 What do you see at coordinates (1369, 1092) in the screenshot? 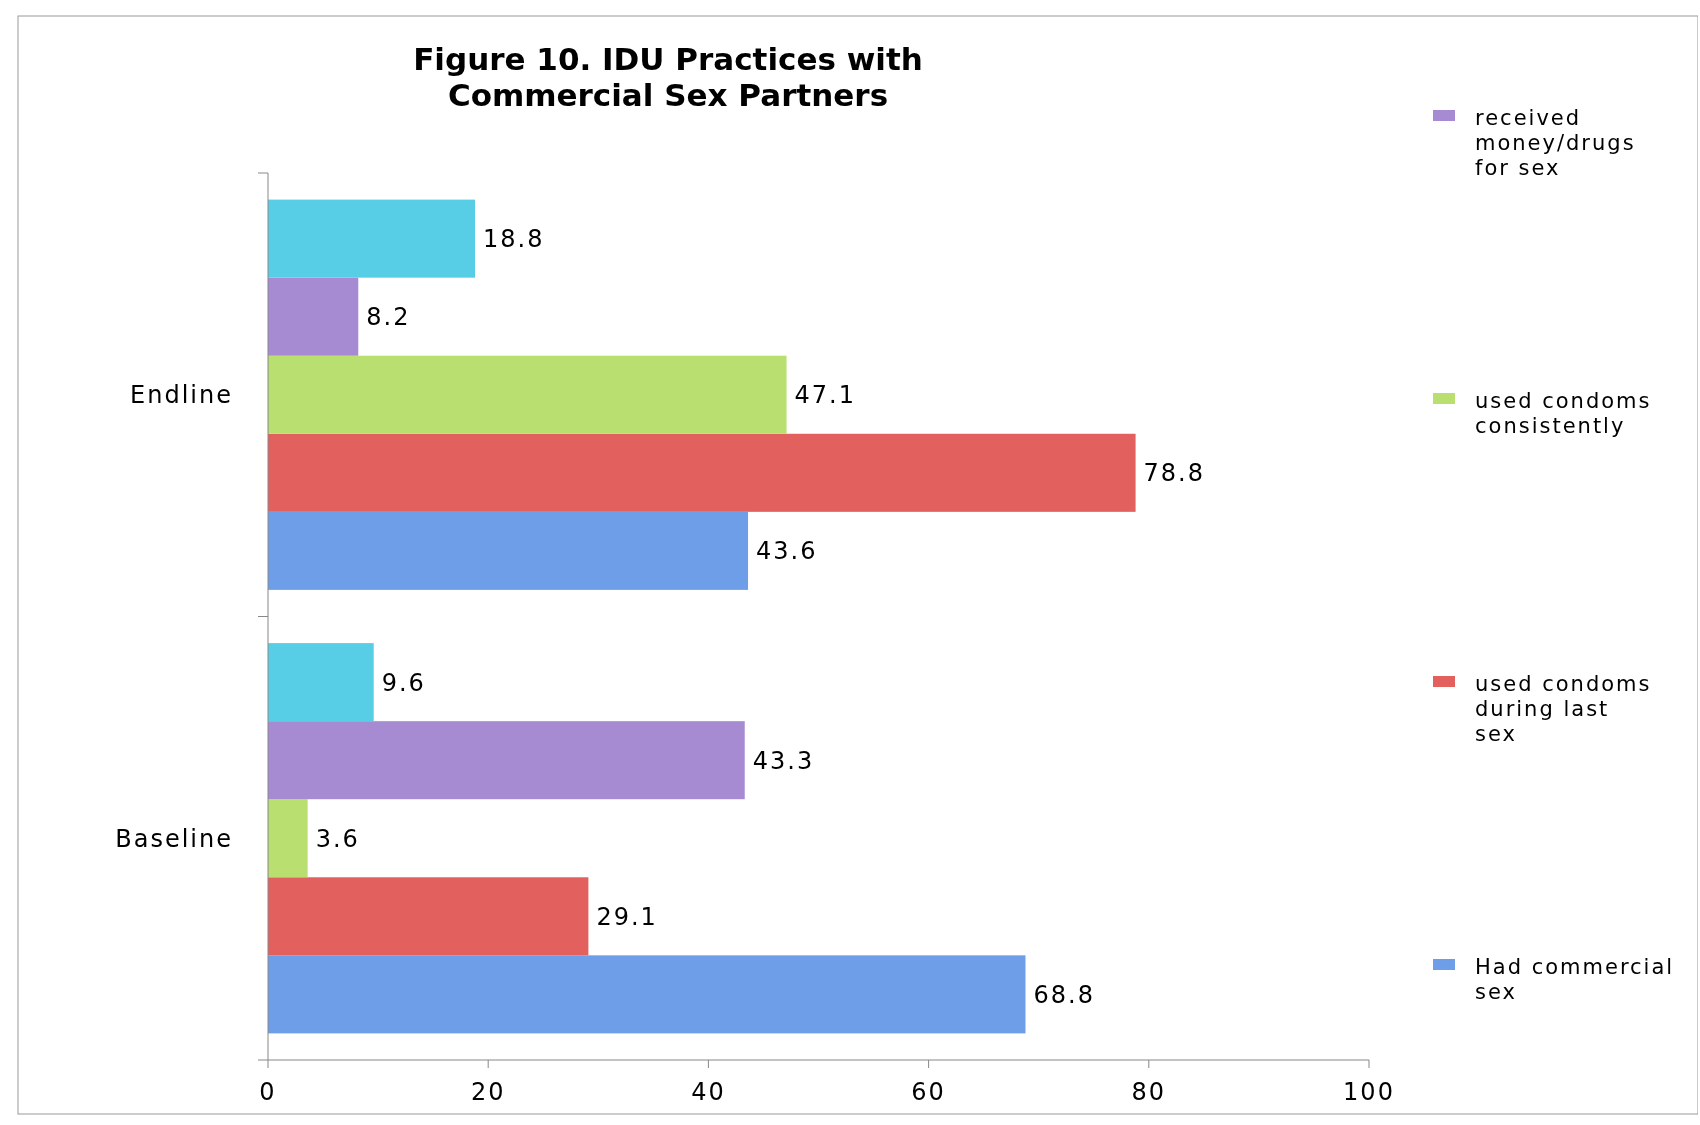
I see `x-tick-label: 100` at bounding box center [1369, 1092].